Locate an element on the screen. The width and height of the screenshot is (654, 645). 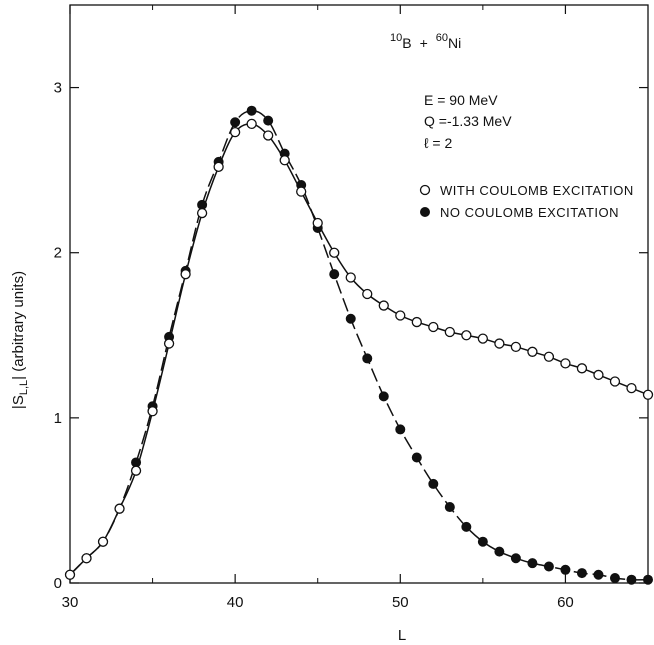
x-tick-label: 30 is located at coordinates (70, 602).